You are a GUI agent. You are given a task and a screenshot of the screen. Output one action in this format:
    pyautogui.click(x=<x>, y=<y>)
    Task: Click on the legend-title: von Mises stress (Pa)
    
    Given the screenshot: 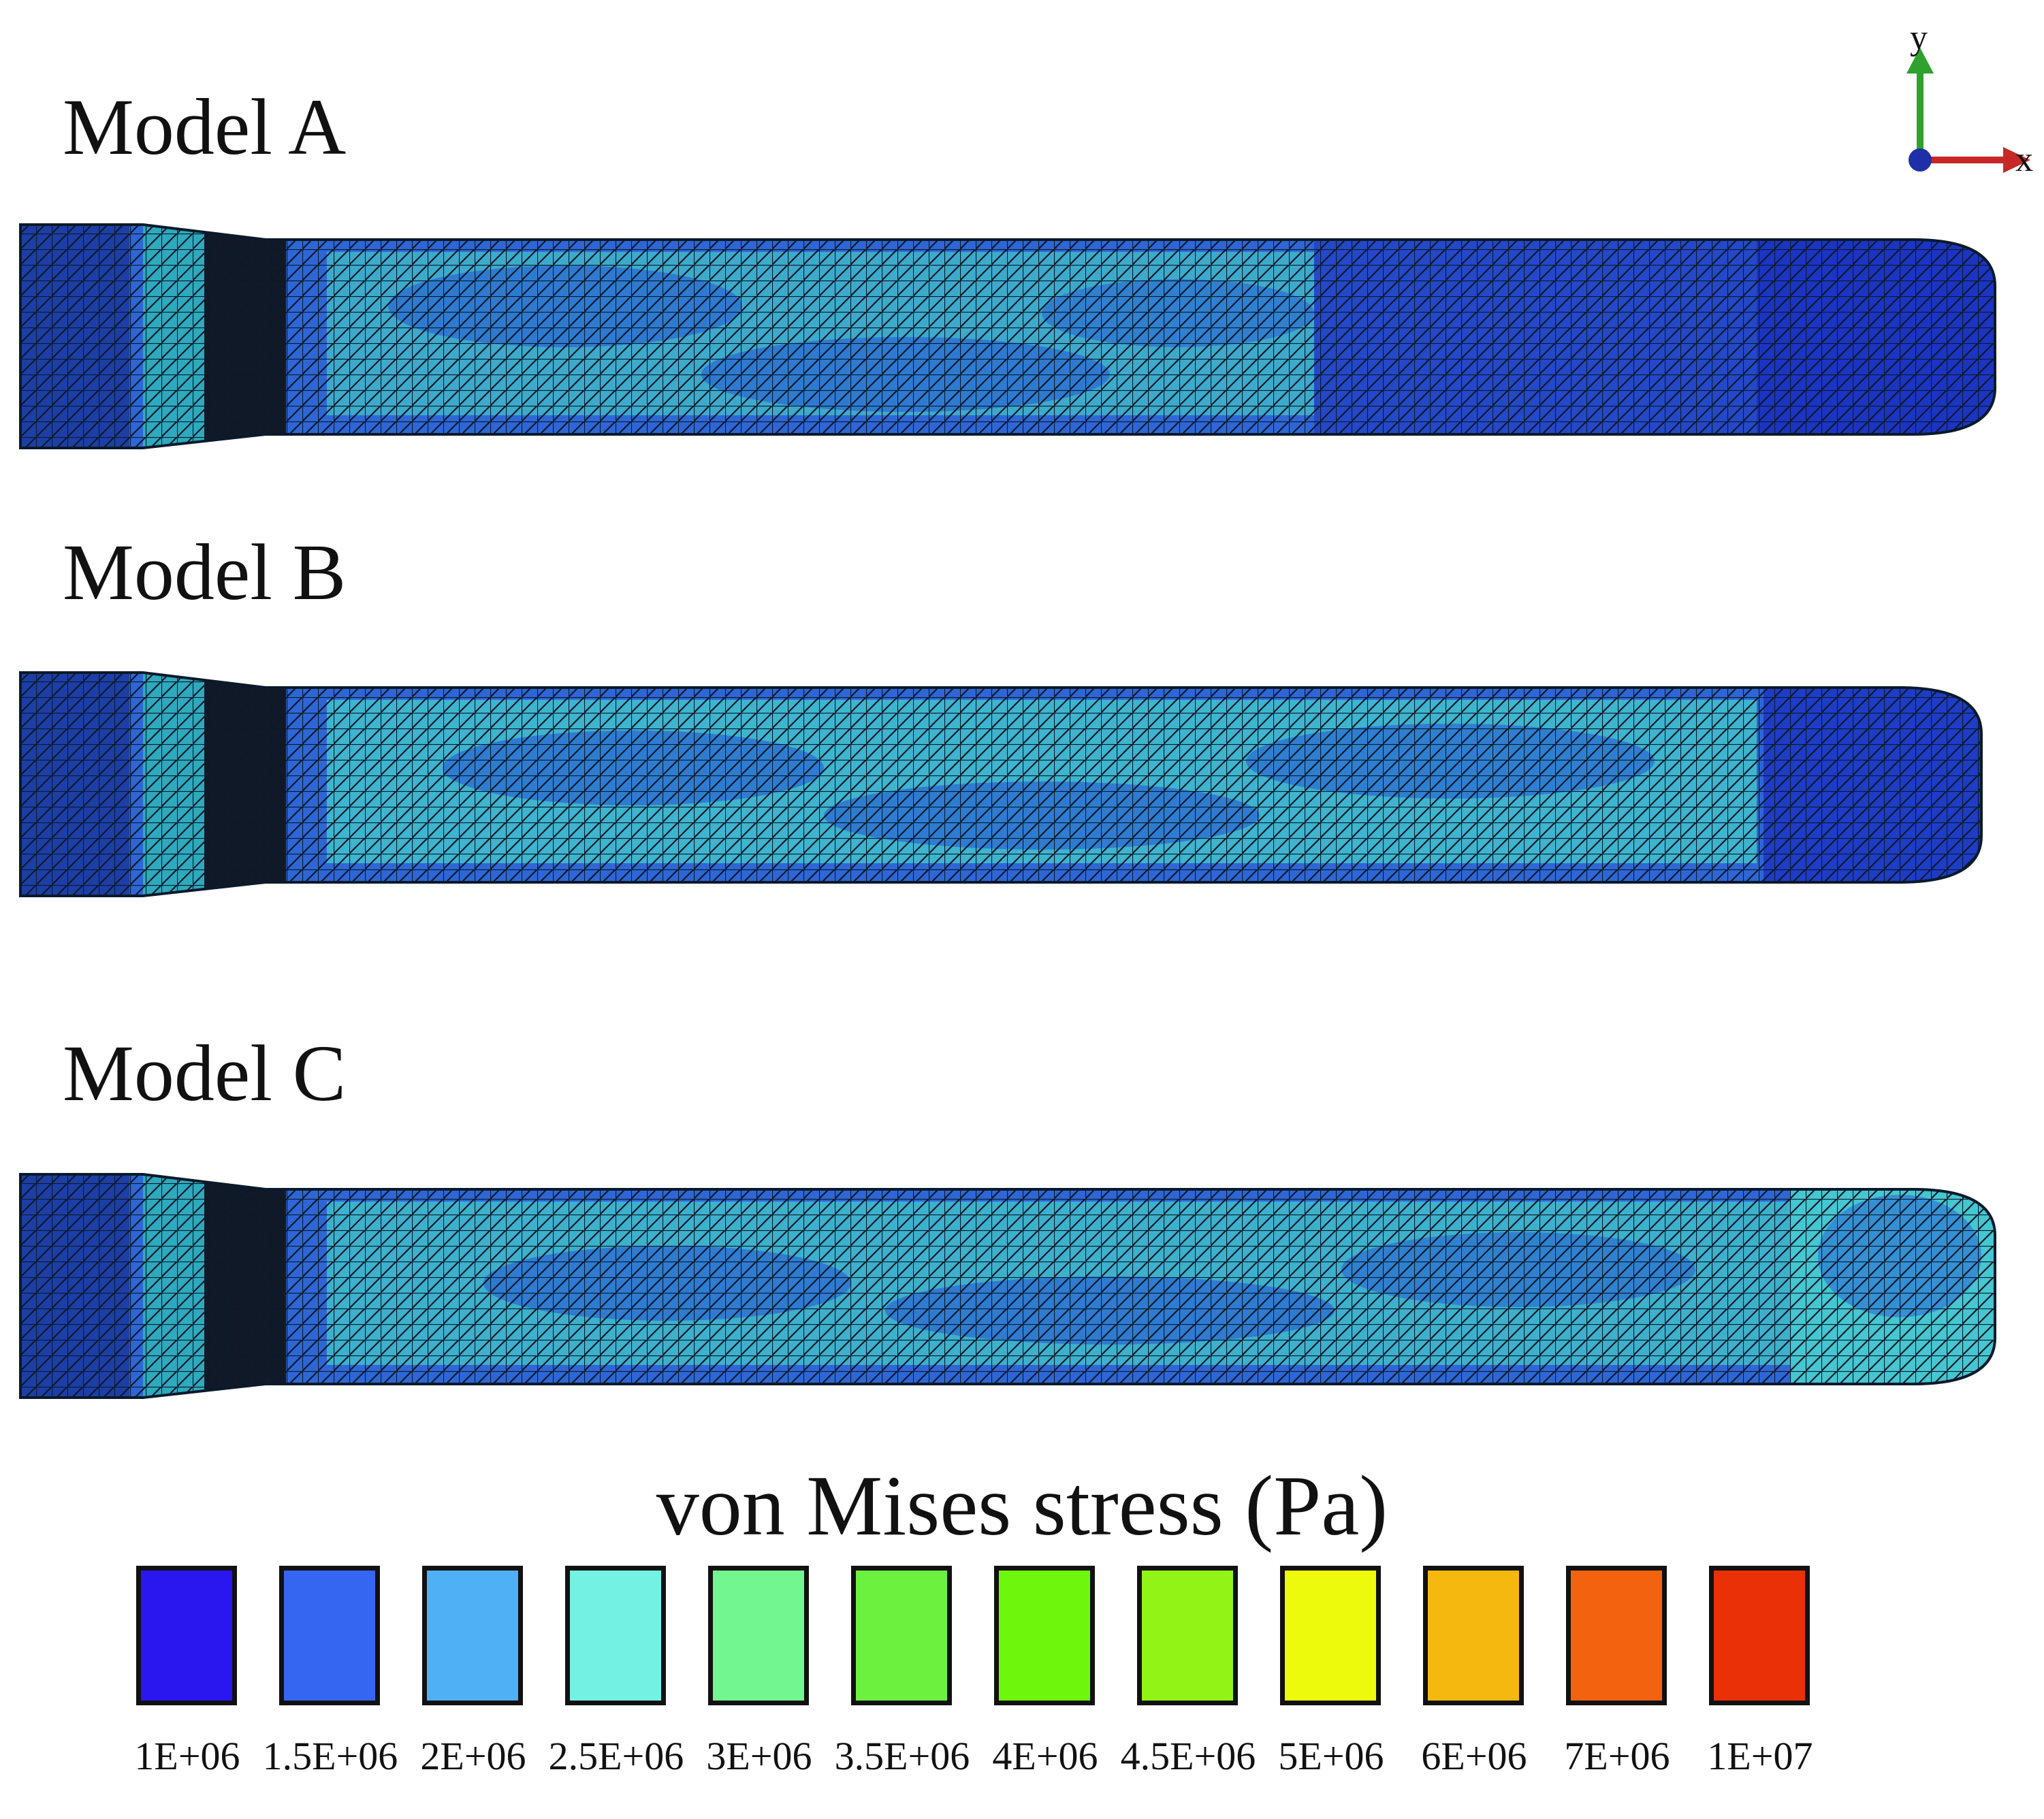 What is the action you would take?
    pyautogui.click(x=1022, y=1506)
    